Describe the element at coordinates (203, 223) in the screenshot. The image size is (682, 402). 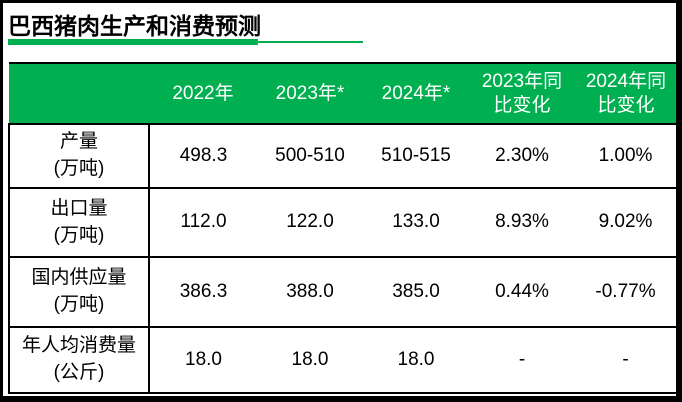
I see `cell-value: 112.0` at that location.